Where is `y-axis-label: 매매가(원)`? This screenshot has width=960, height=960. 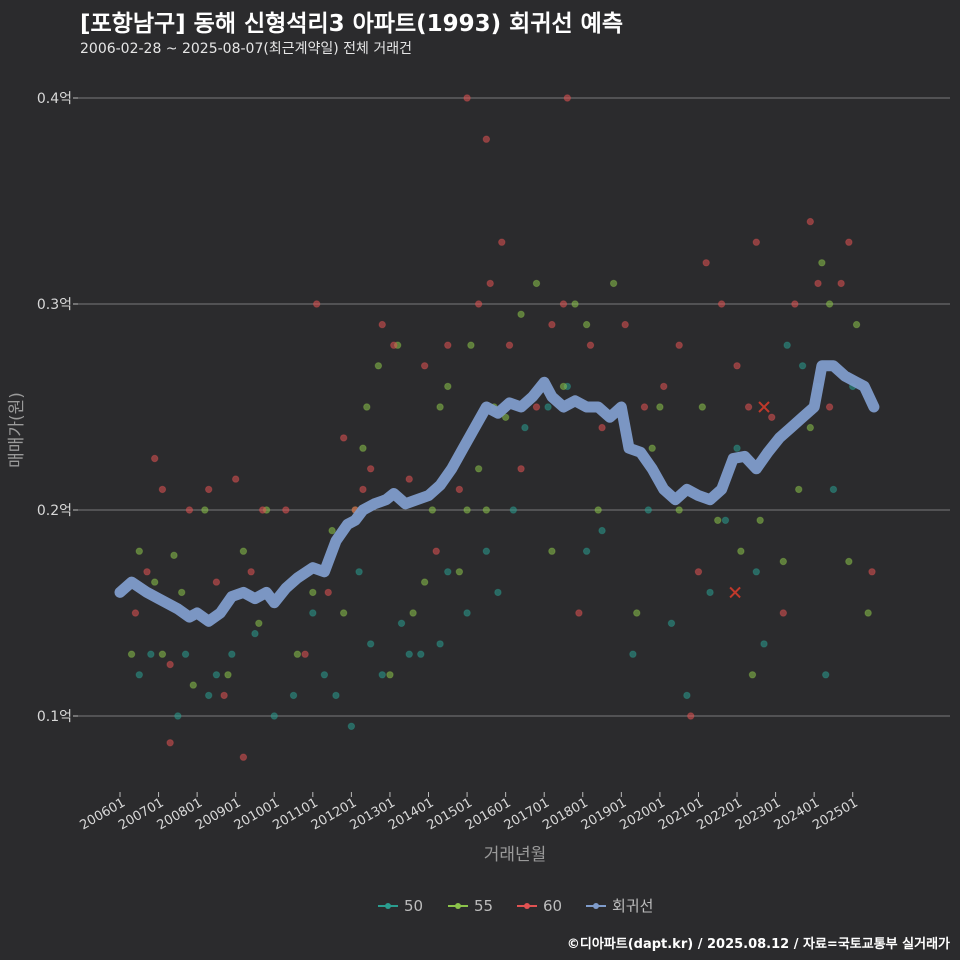
y-axis-label: 매매가(원) is located at coordinates (17, 430).